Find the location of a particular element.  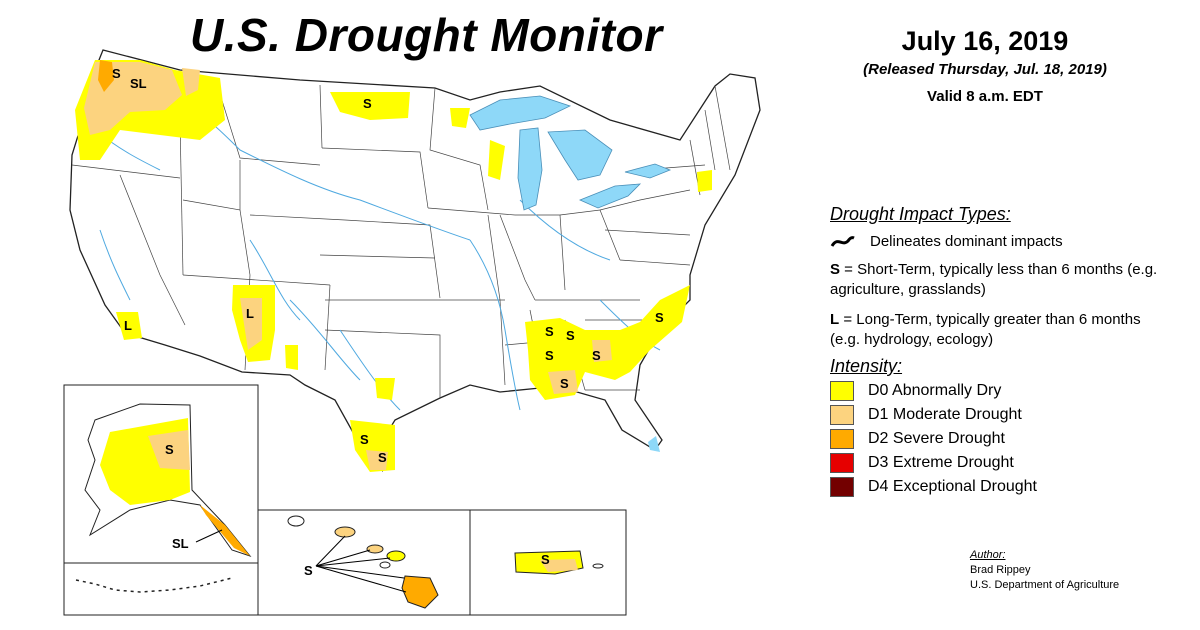

delineates-row: Delineates dominant impacts is located at coordinates (1000, 241).